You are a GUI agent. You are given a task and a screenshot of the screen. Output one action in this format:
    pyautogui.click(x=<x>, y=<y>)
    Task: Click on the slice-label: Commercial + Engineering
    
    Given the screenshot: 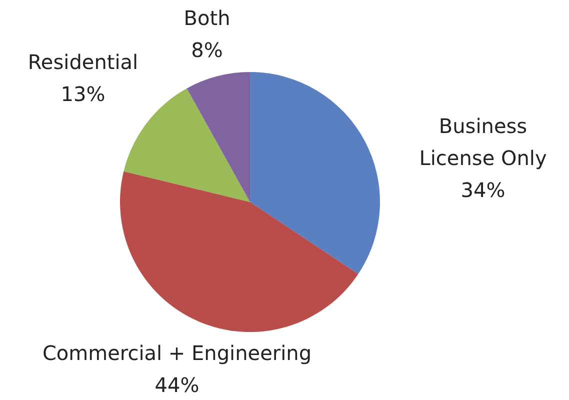 What is the action you would take?
    pyautogui.click(x=177, y=353)
    